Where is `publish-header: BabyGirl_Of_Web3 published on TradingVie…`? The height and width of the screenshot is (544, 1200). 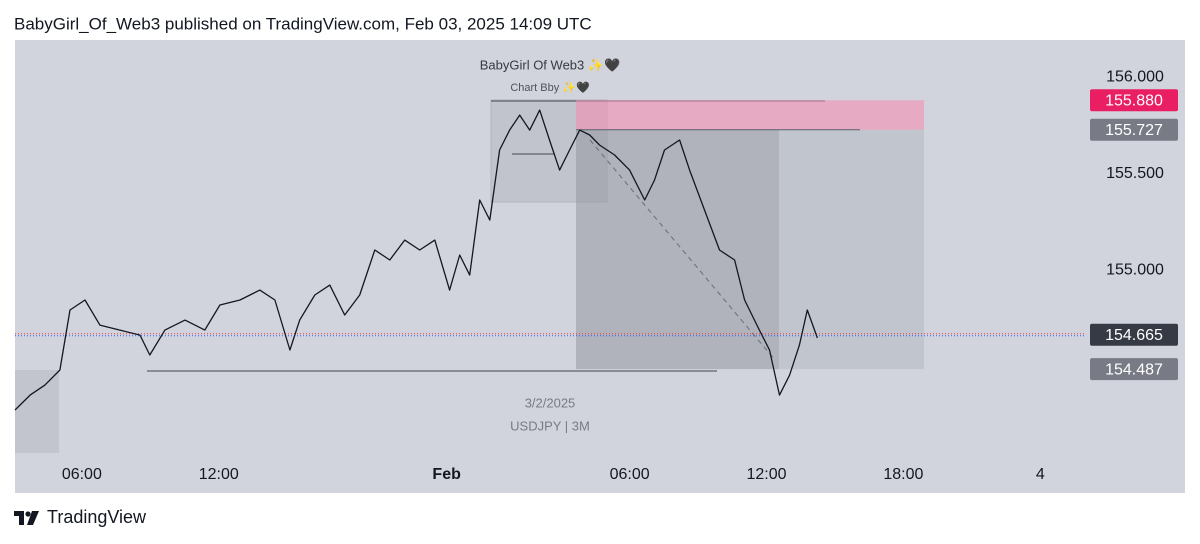 publish-header: BabyGirl_Of_Web3 published on TradingVie… is located at coordinates (303, 23).